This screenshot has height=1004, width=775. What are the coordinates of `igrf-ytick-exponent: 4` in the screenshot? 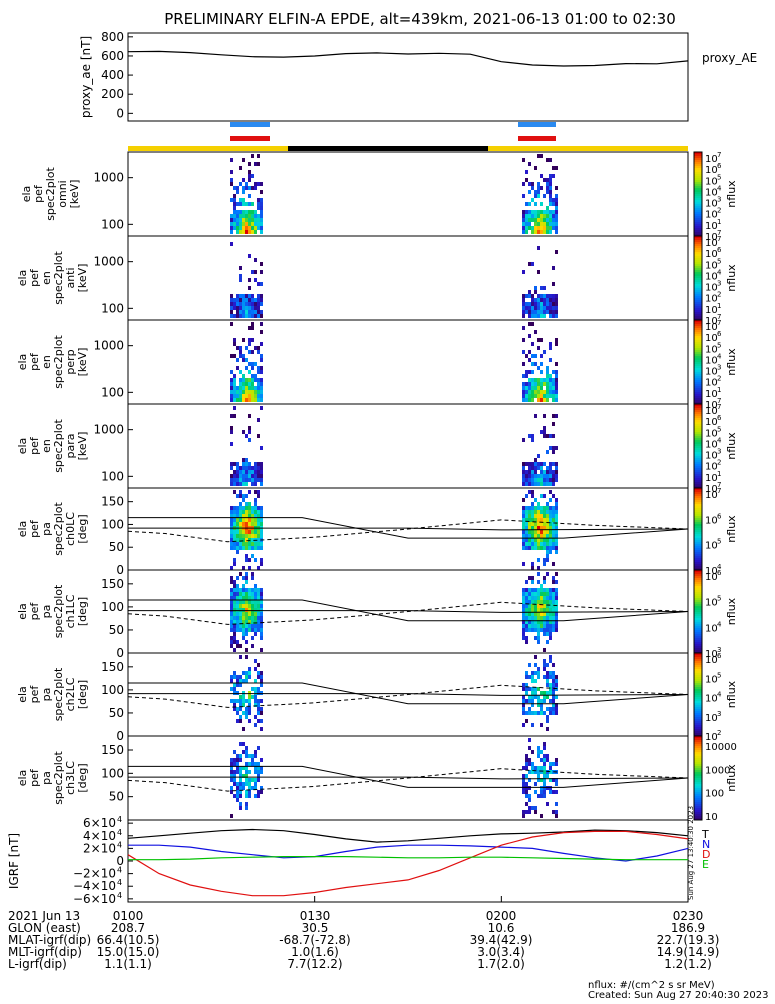 It's located at (119, 844).